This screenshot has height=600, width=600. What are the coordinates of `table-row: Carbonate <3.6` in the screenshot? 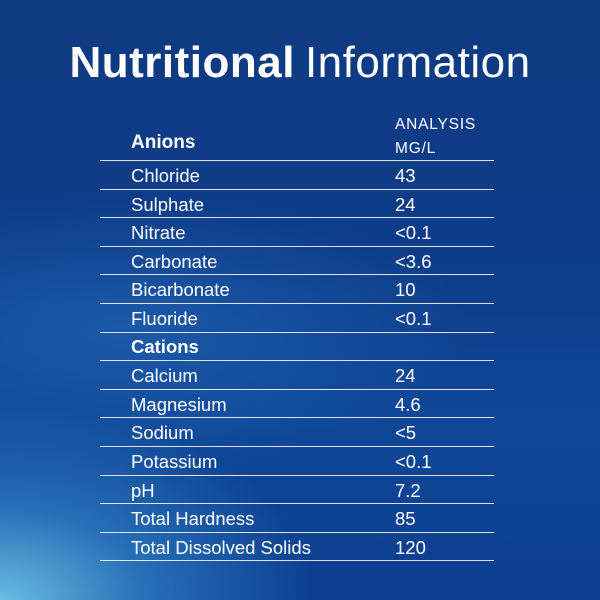 It's located at (297, 261).